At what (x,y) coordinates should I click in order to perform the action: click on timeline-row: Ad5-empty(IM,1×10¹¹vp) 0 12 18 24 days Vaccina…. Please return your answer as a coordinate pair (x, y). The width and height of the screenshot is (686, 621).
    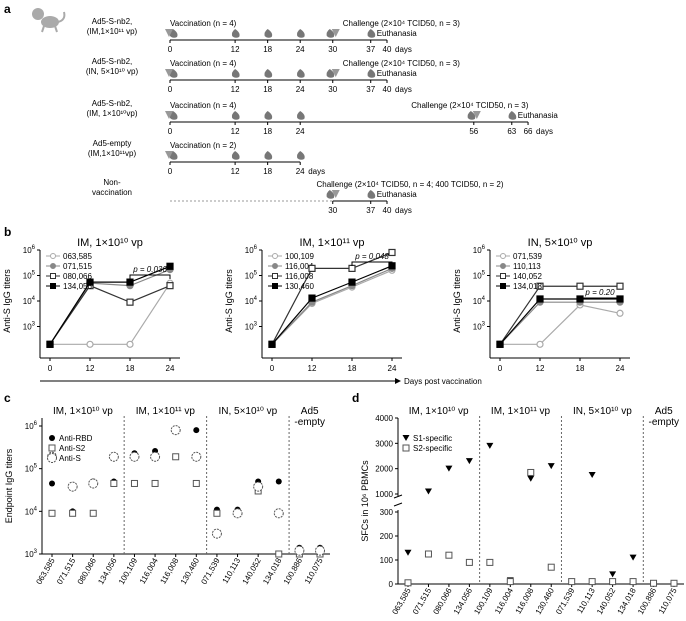
    Looking at the image, I should click on (206, 157).